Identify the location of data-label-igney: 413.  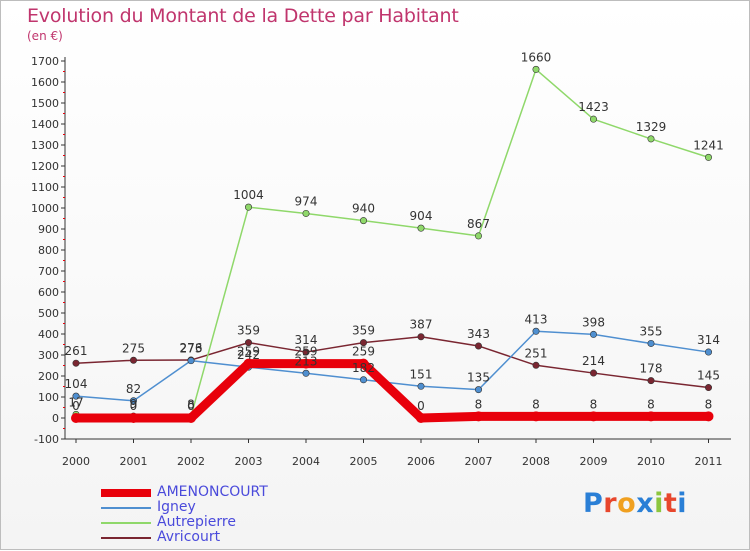
(536, 319).